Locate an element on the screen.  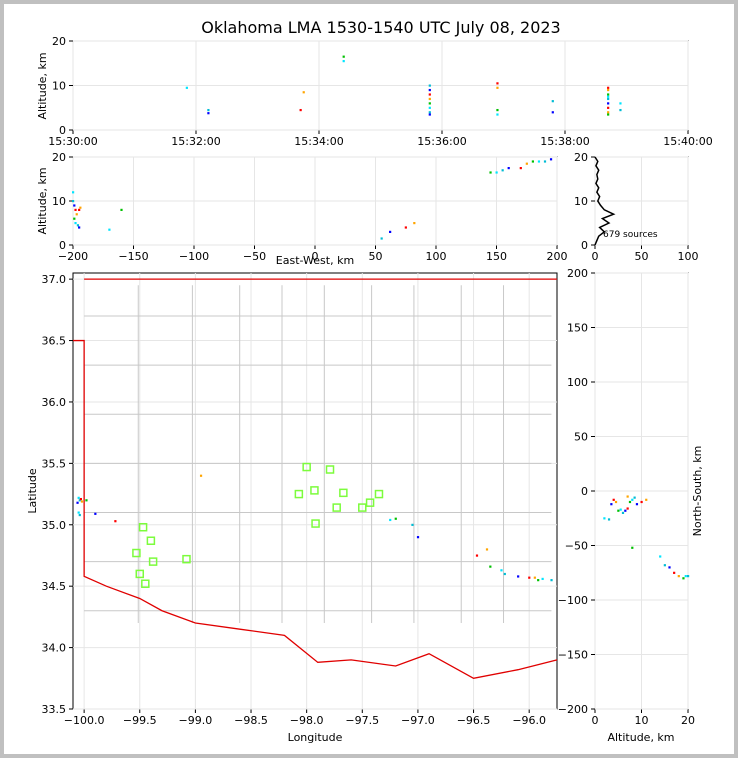
histogram-y-tick-label: 20 is located at coordinates (581, 157).